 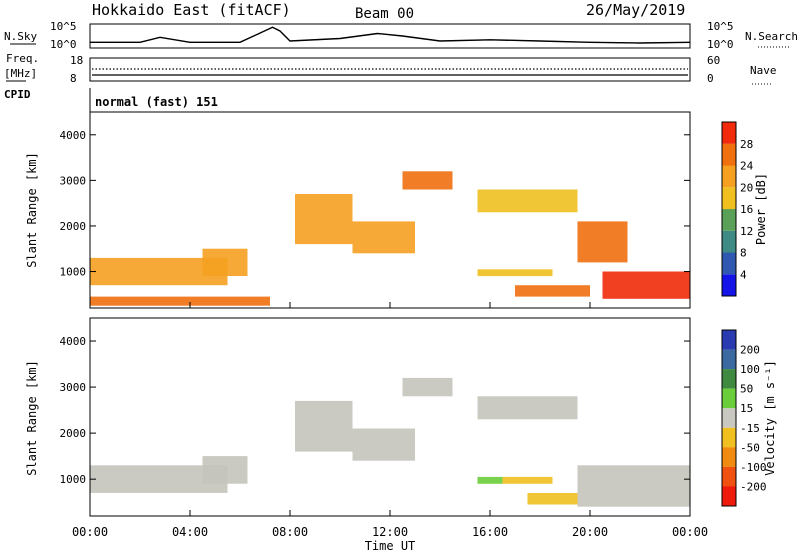 I want to click on freq-panel: Freq. [MHz] 18 8 60 0 Nave, so click(x=390, y=68).